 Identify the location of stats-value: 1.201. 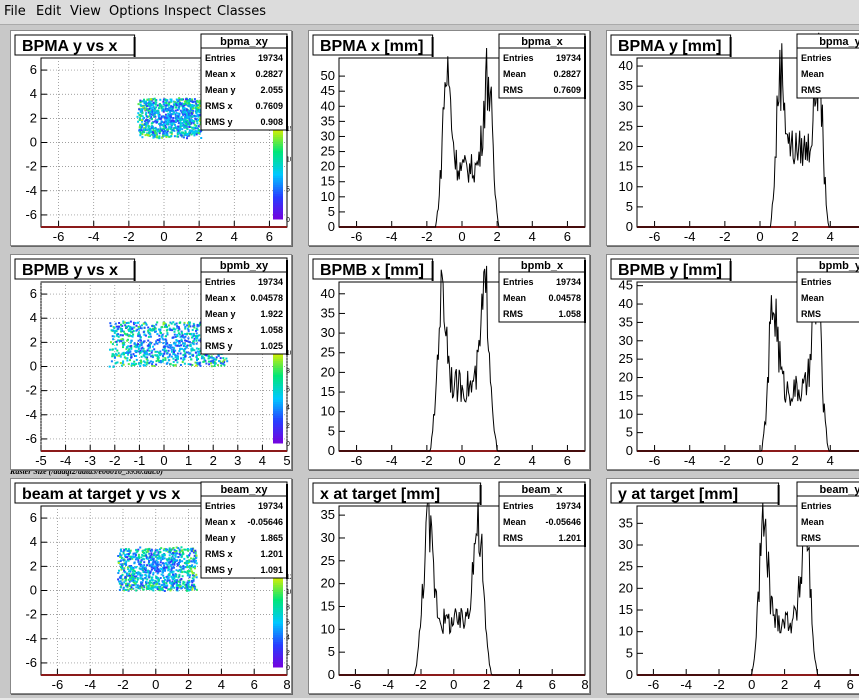
(569, 538).